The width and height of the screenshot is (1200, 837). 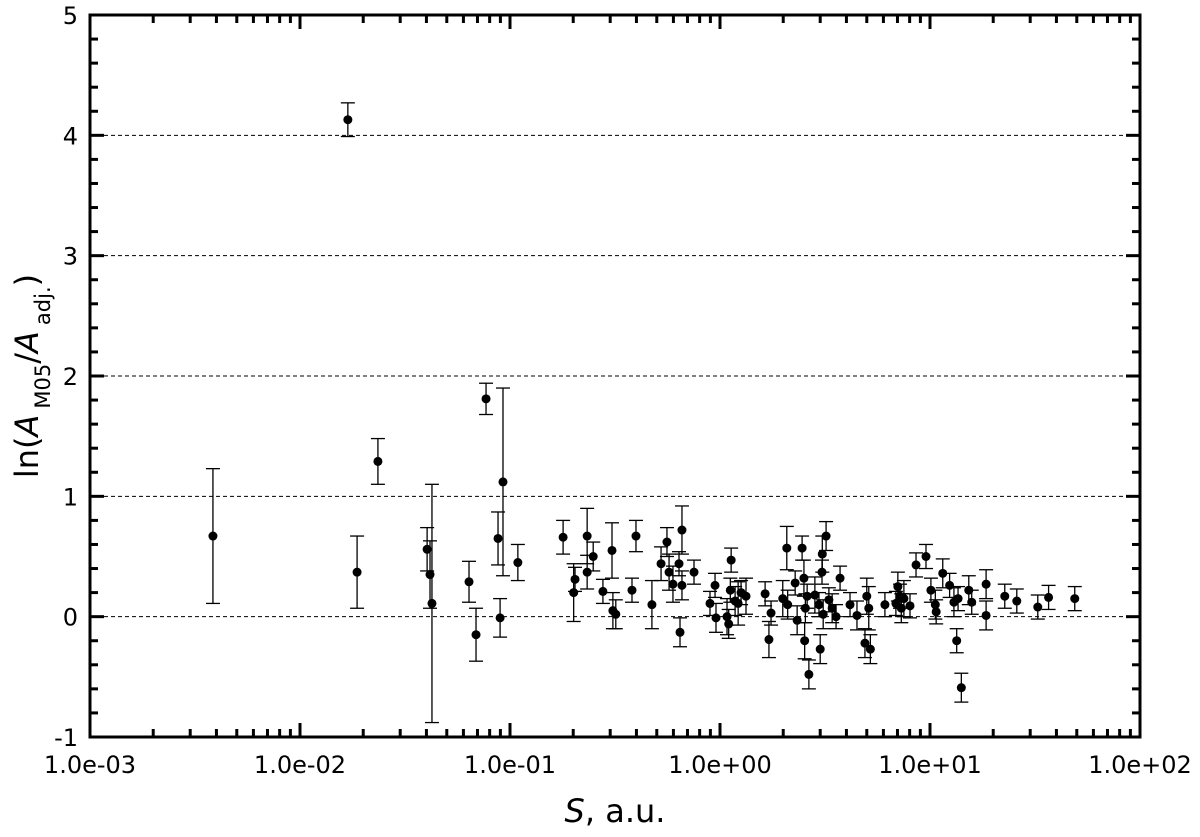 What do you see at coordinates (70, 497) in the screenshot?
I see `y-tick-label: 1` at bounding box center [70, 497].